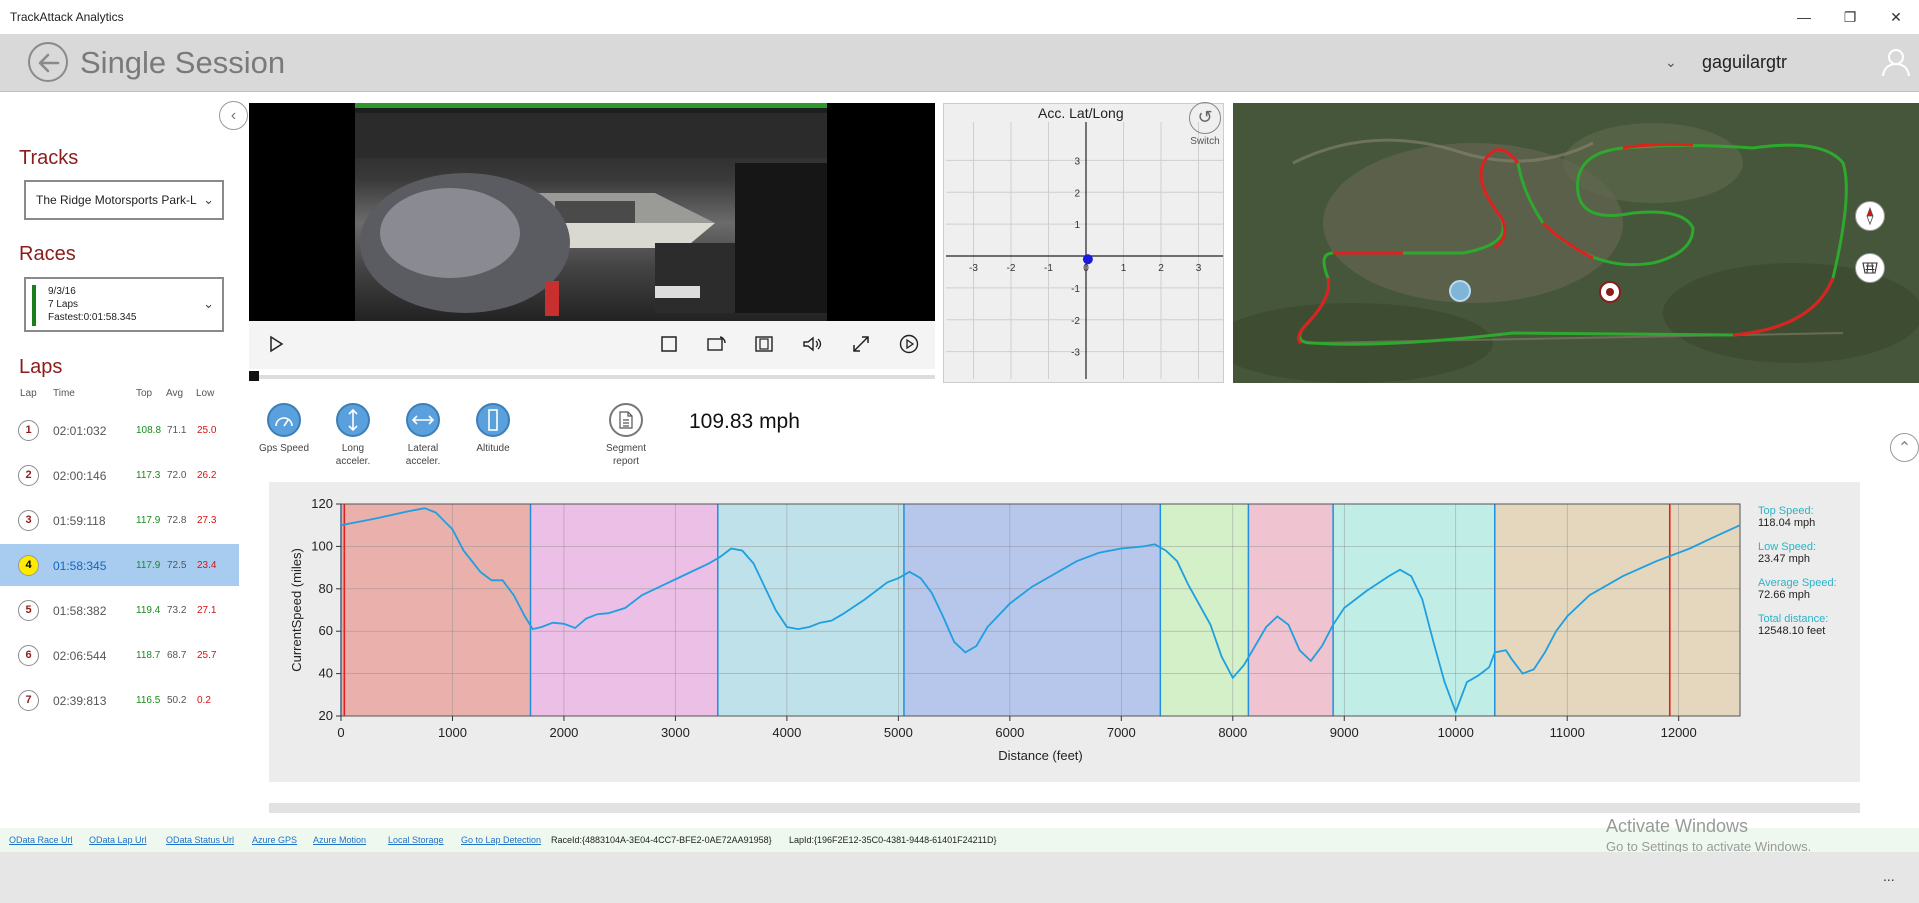 The width and height of the screenshot is (1919, 903). What do you see at coordinates (1896, 16) in the screenshot?
I see `close-icon: ✕` at bounding box center [1896, 16].